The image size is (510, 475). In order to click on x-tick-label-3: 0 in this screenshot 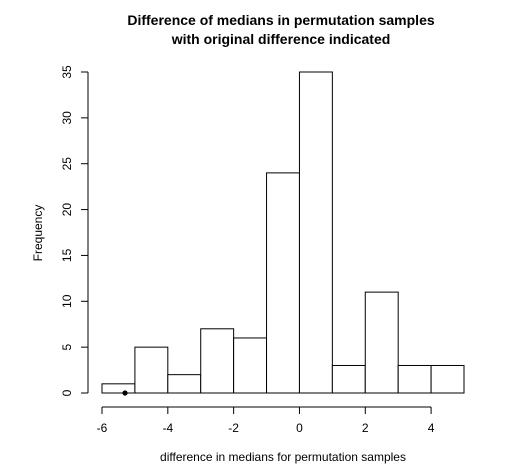, I will do `click(299, 428)`.